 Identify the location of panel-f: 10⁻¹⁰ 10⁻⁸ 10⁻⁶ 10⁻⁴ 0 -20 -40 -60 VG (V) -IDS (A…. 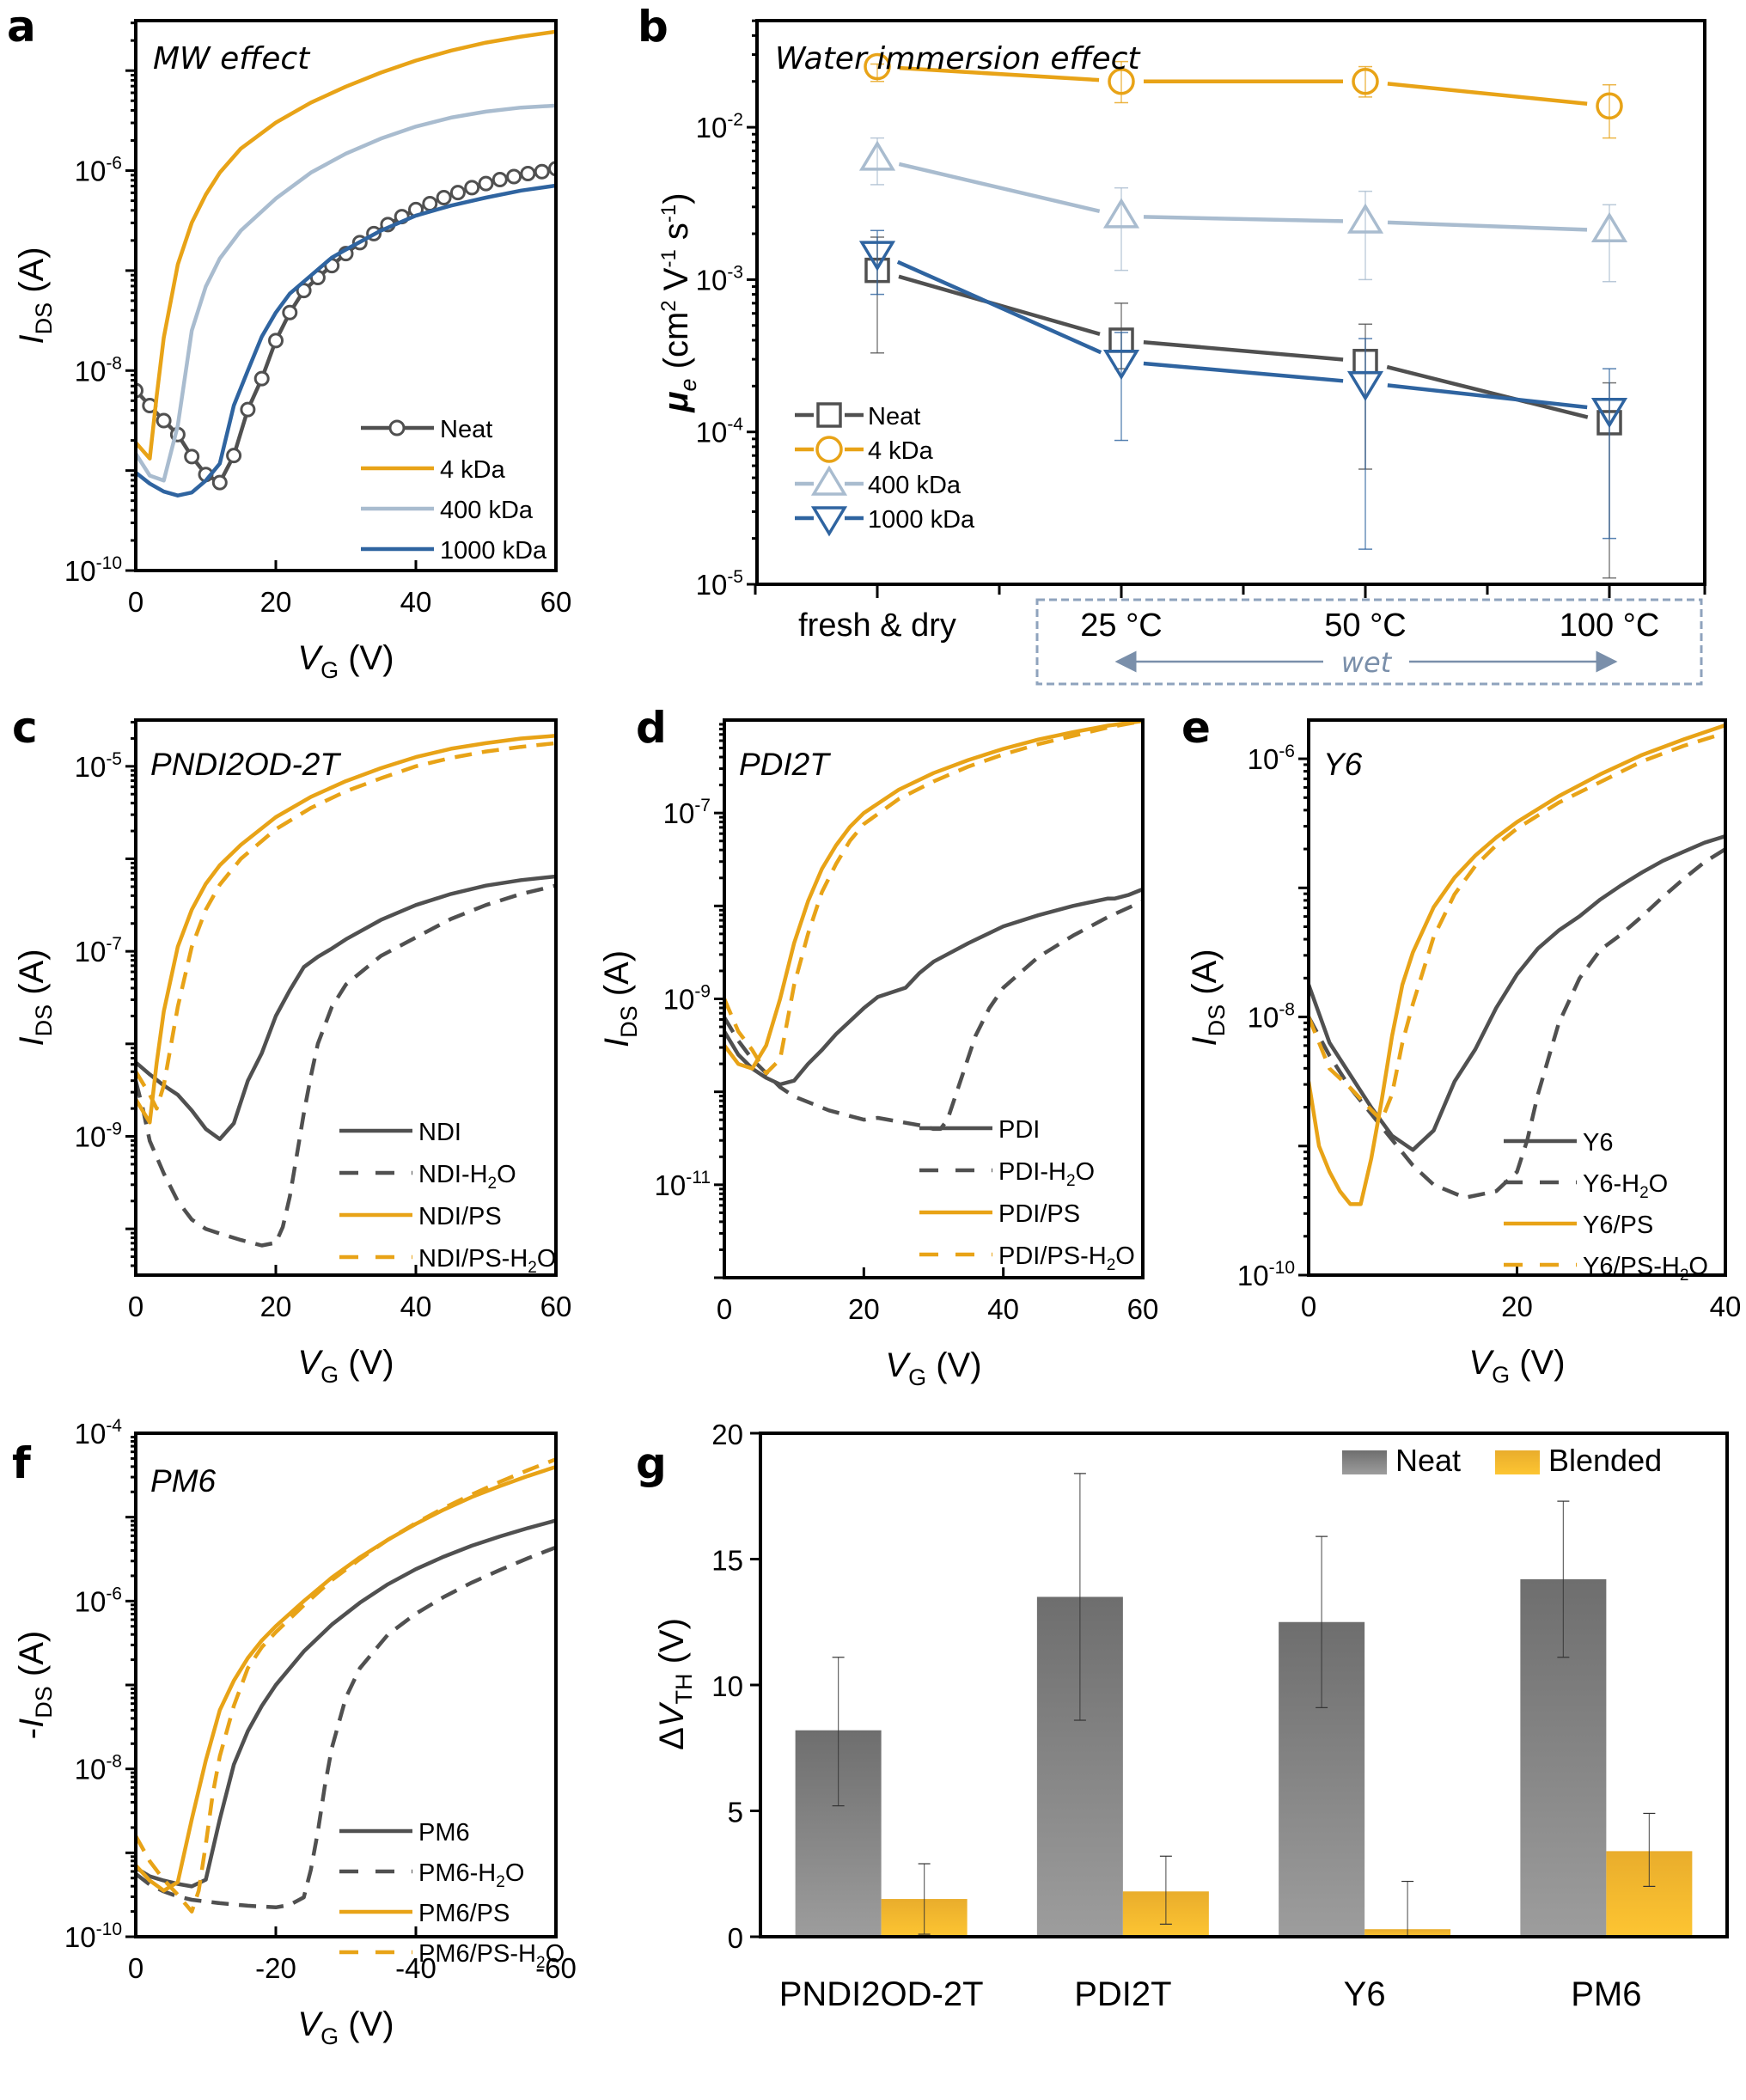
(295, 1732).